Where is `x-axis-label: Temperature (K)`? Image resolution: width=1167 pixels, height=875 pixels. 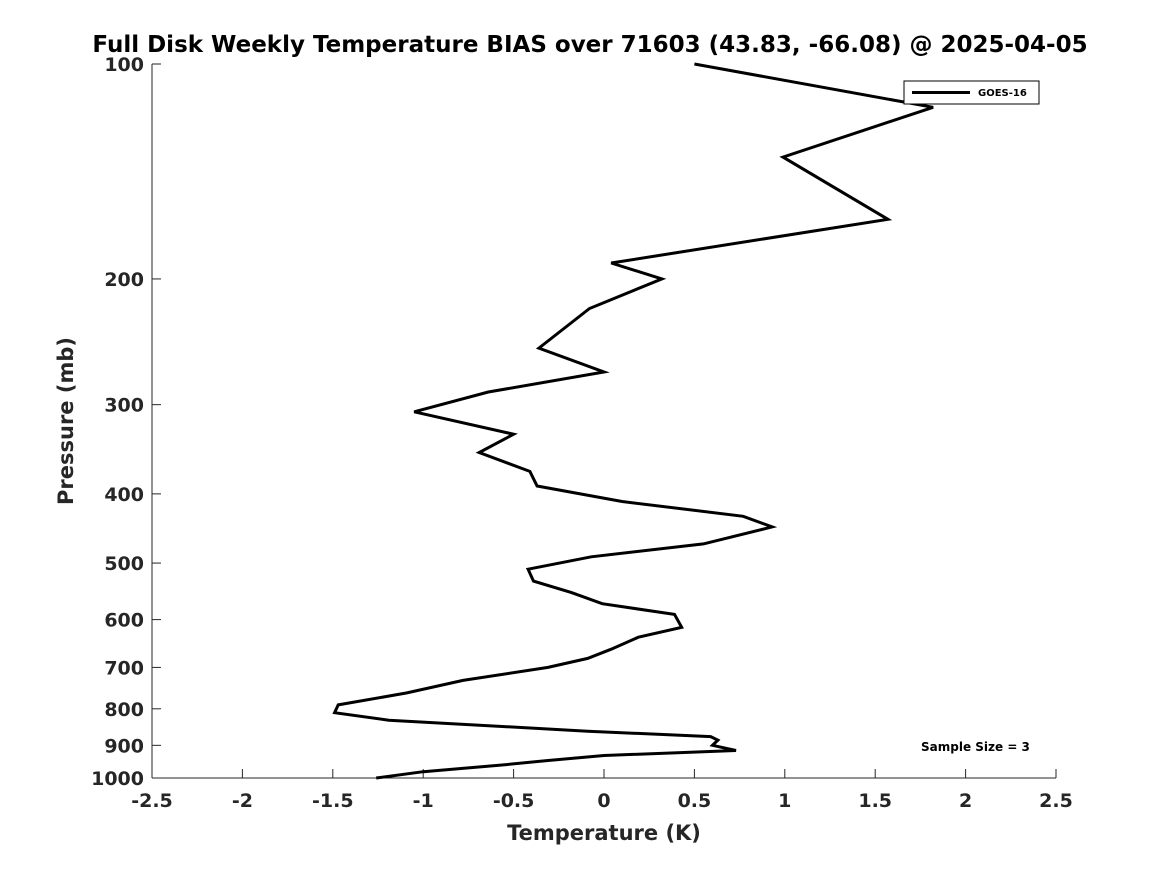
x-axis-label: Temperature (K) is located at coordinates (604, 833).